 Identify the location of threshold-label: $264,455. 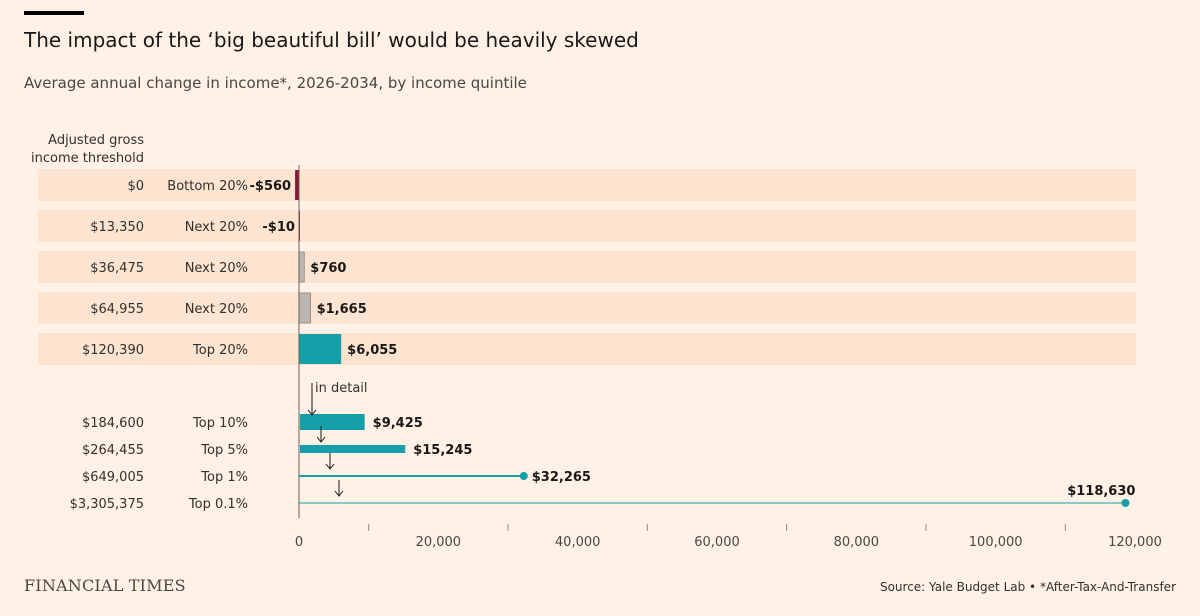
(113, 450).